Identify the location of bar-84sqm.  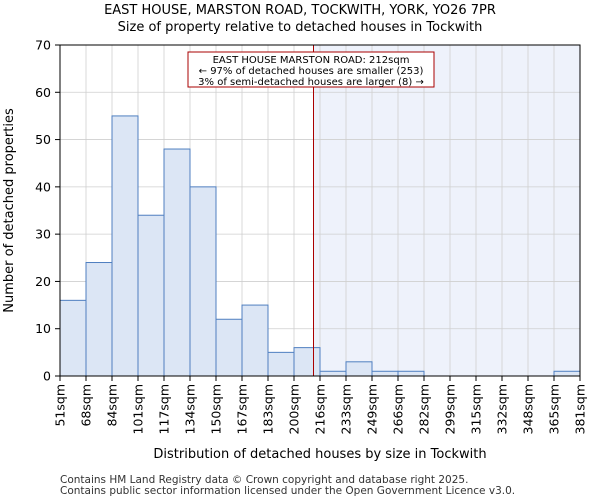
(125, 246).